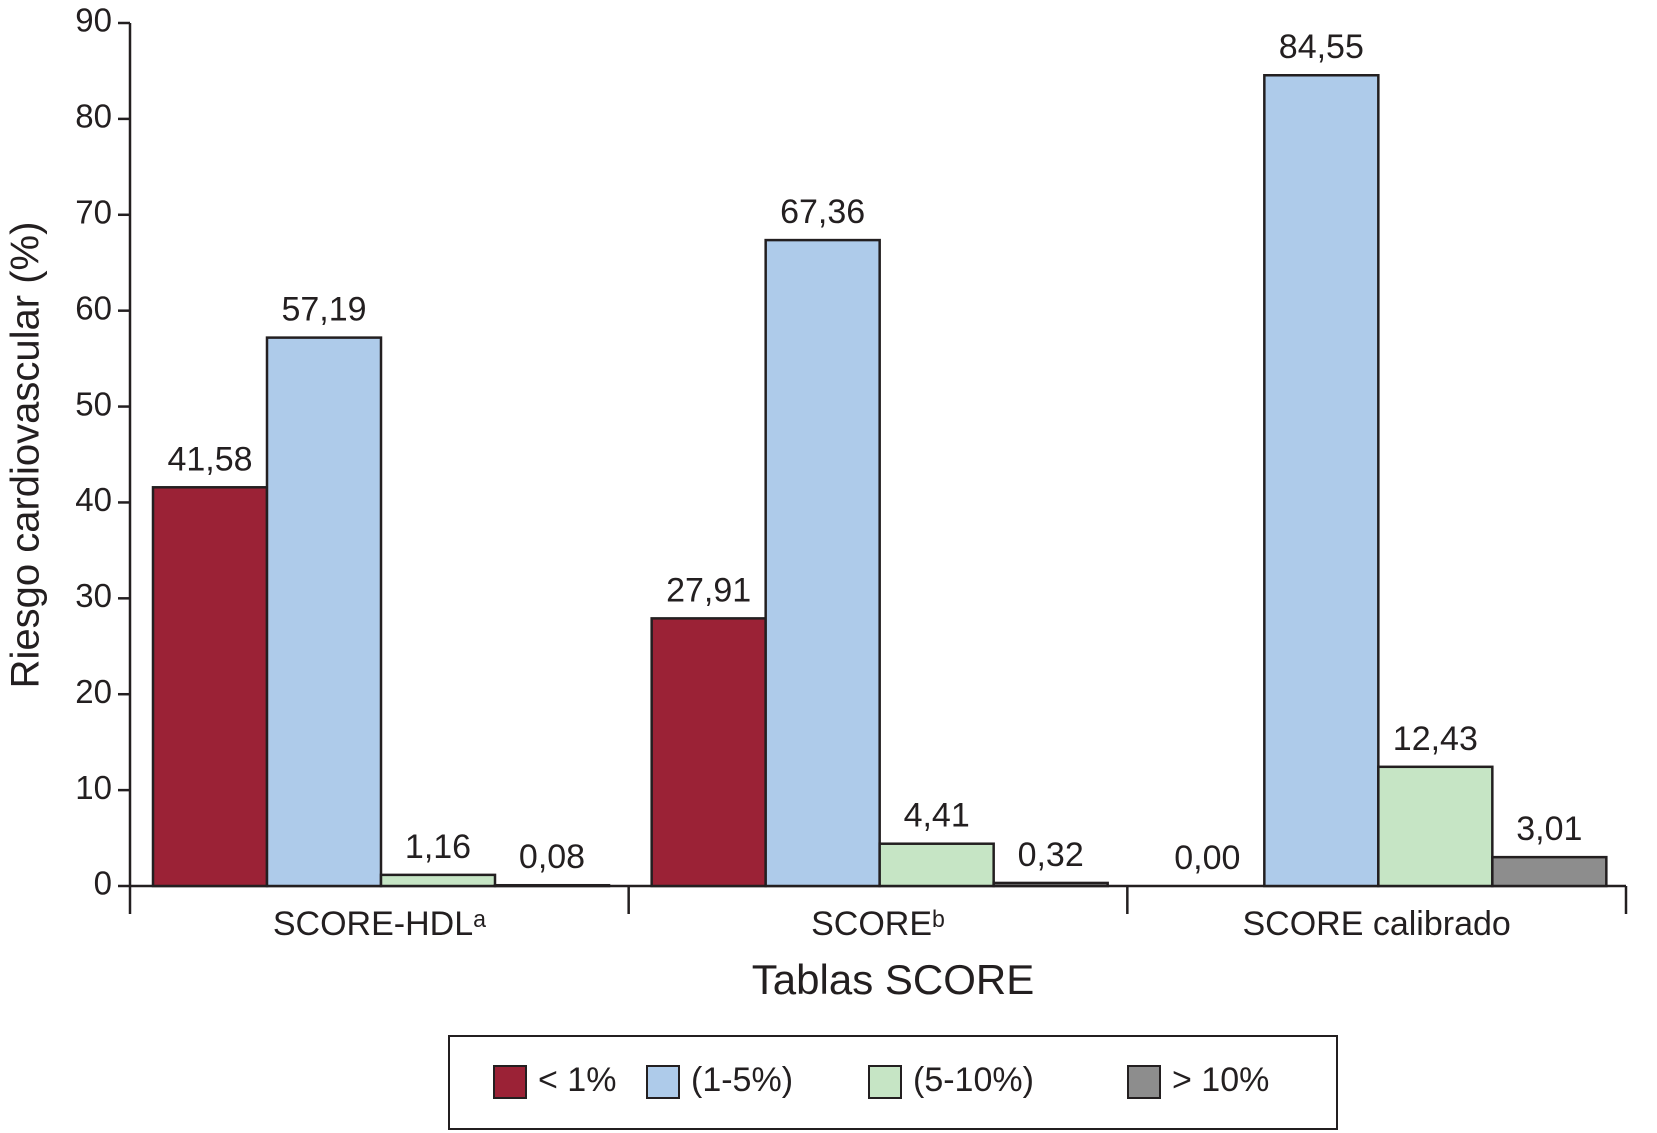 This screenshot has width=1657, height=1133. What do you see at coordinates (708, 590) in the screenshot?
I see `value-label: 27,91` at bounding box center [708, 590].